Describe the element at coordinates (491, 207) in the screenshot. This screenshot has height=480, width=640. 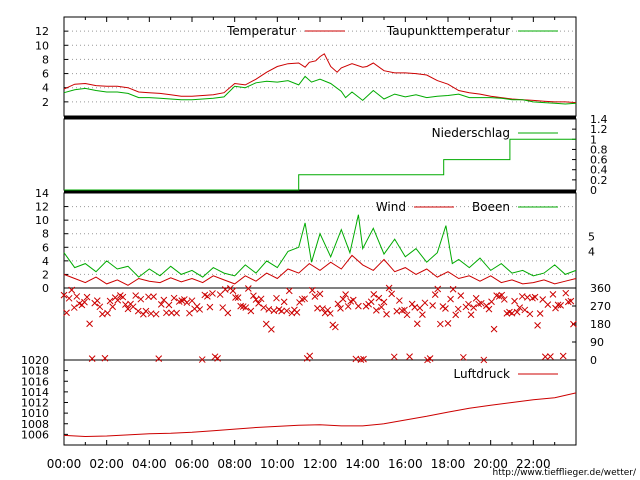
I see `legend-label-boeen: Boeen` at that location.